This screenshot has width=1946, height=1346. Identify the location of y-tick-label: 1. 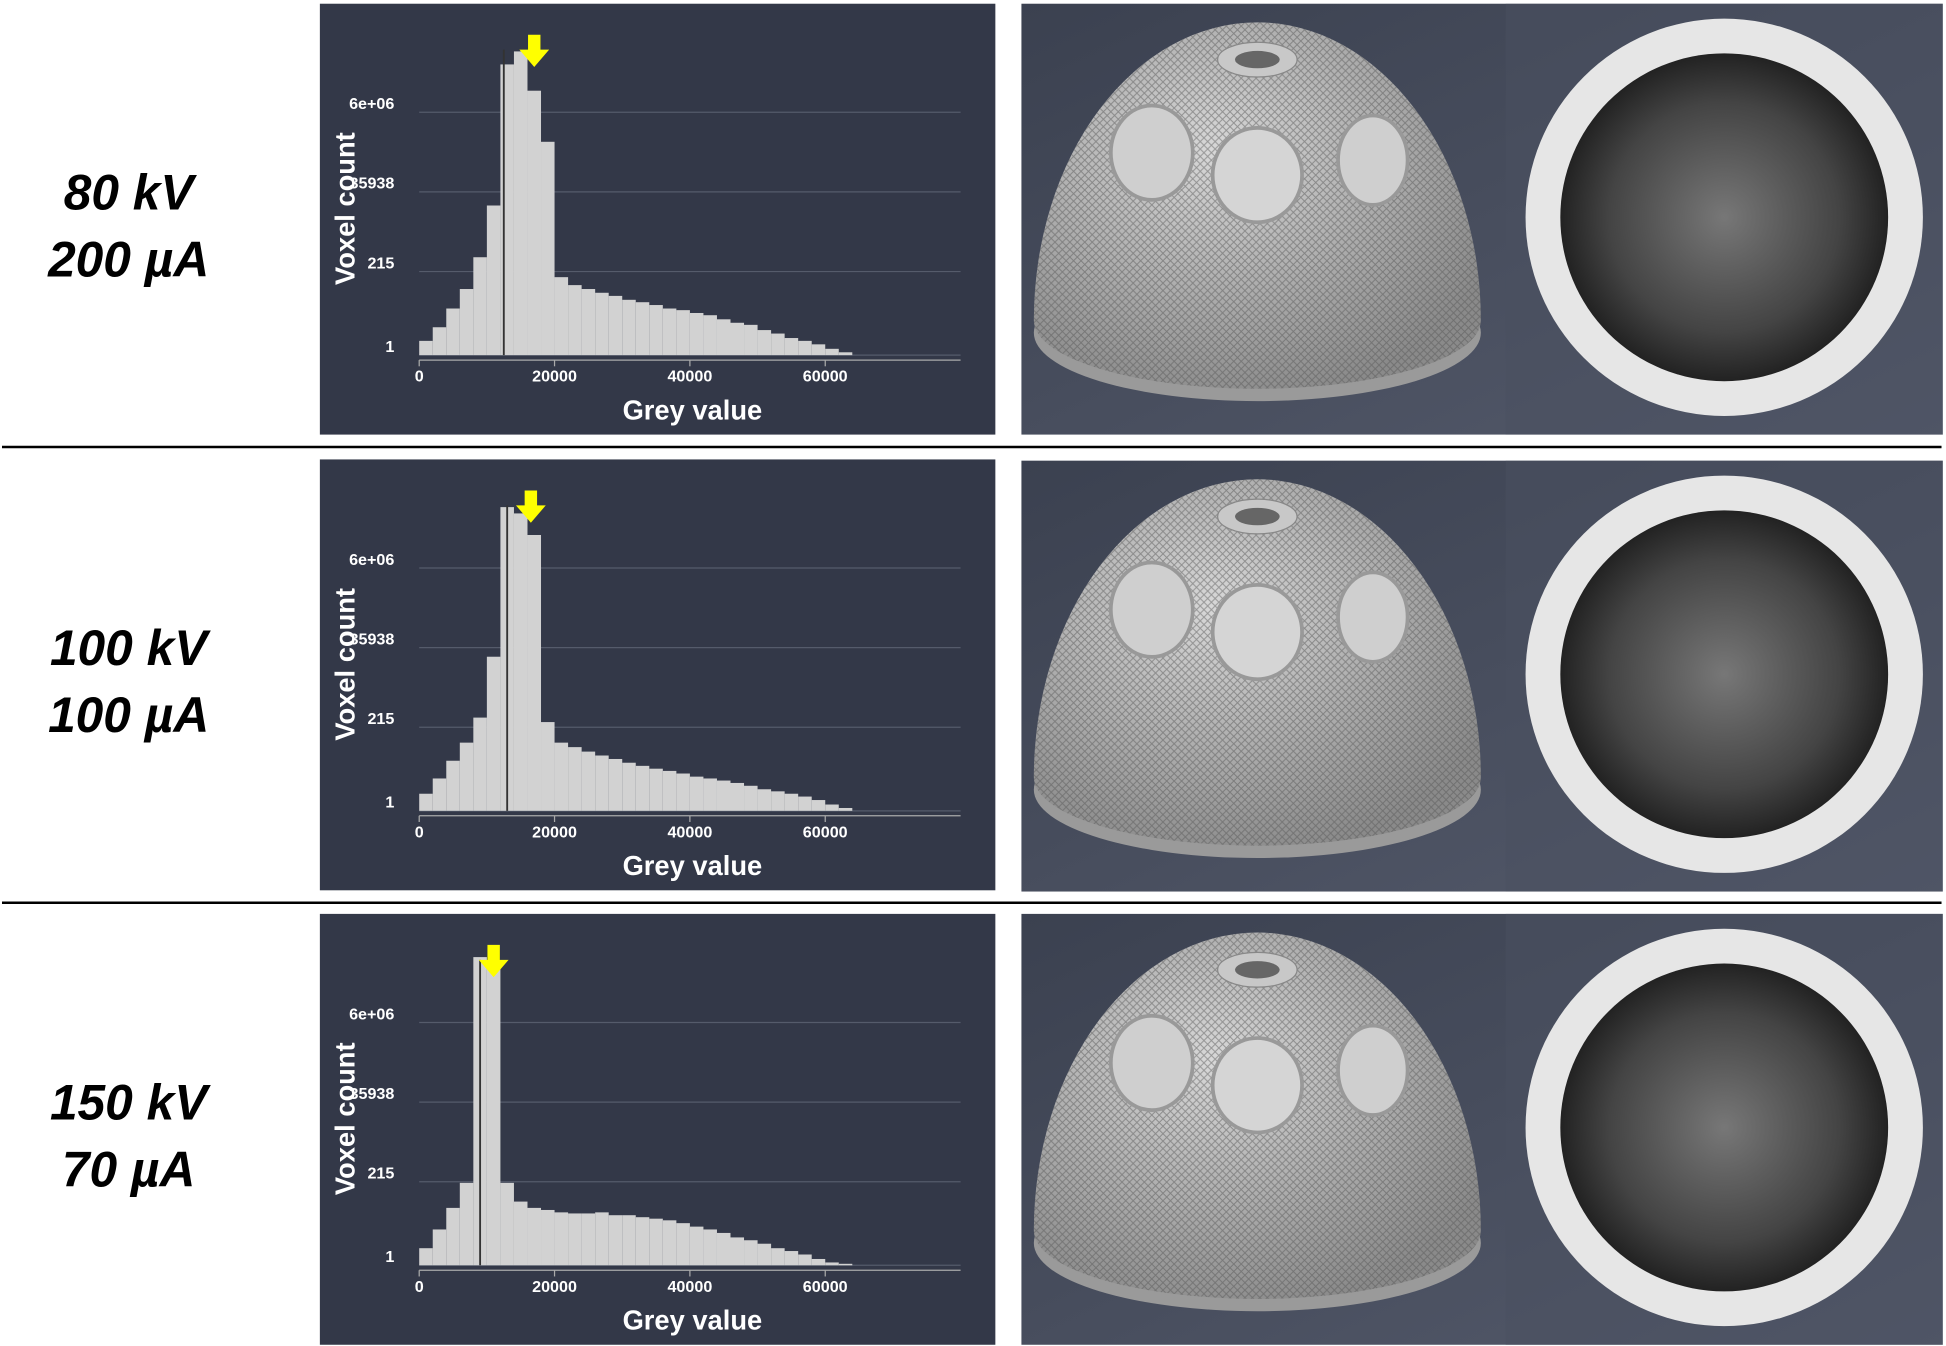
(389, 347).